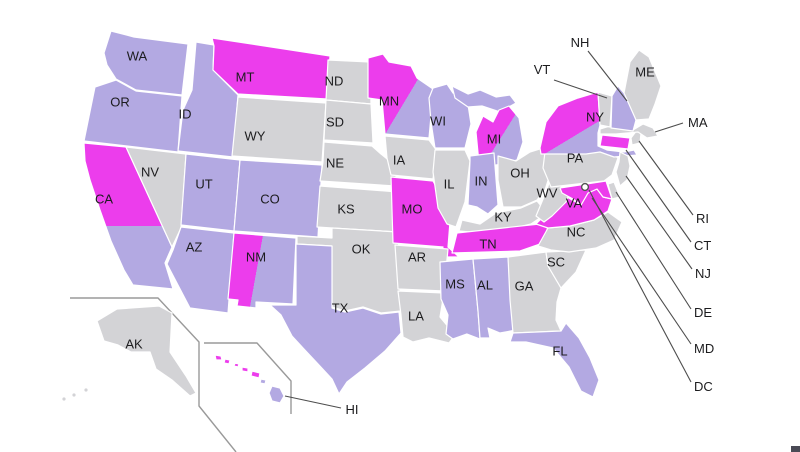  What do you see at coordinates (352, 409) in the screenshot?
I see `callout-label-HI: HI` at bounding box center [352, 409].